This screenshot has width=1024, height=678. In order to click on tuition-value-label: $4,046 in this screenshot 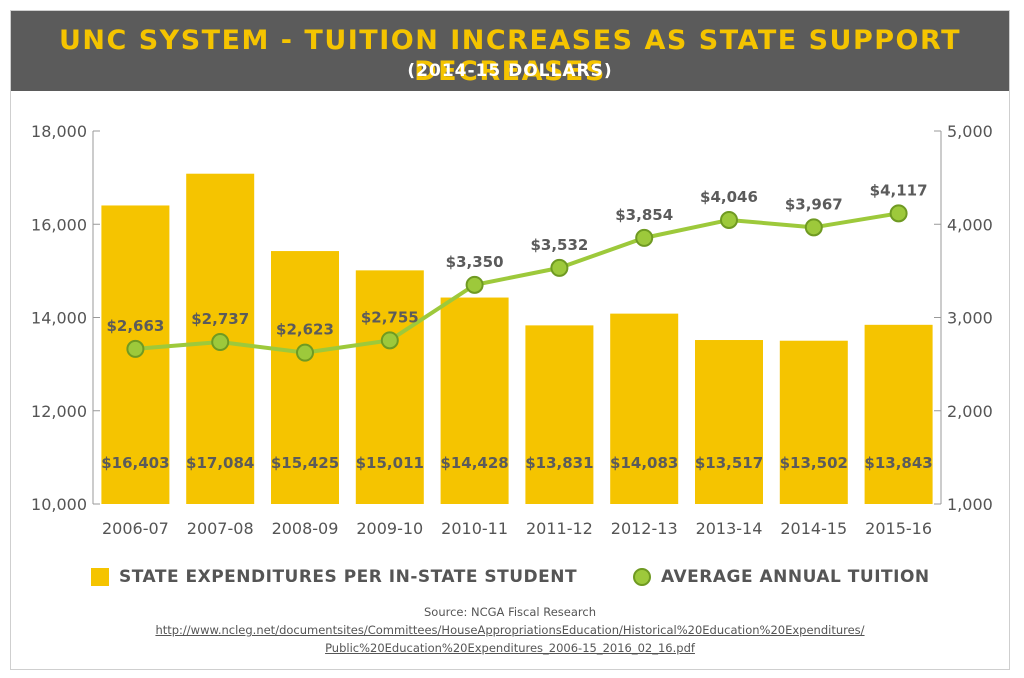, I will do `click(729, 197)`.